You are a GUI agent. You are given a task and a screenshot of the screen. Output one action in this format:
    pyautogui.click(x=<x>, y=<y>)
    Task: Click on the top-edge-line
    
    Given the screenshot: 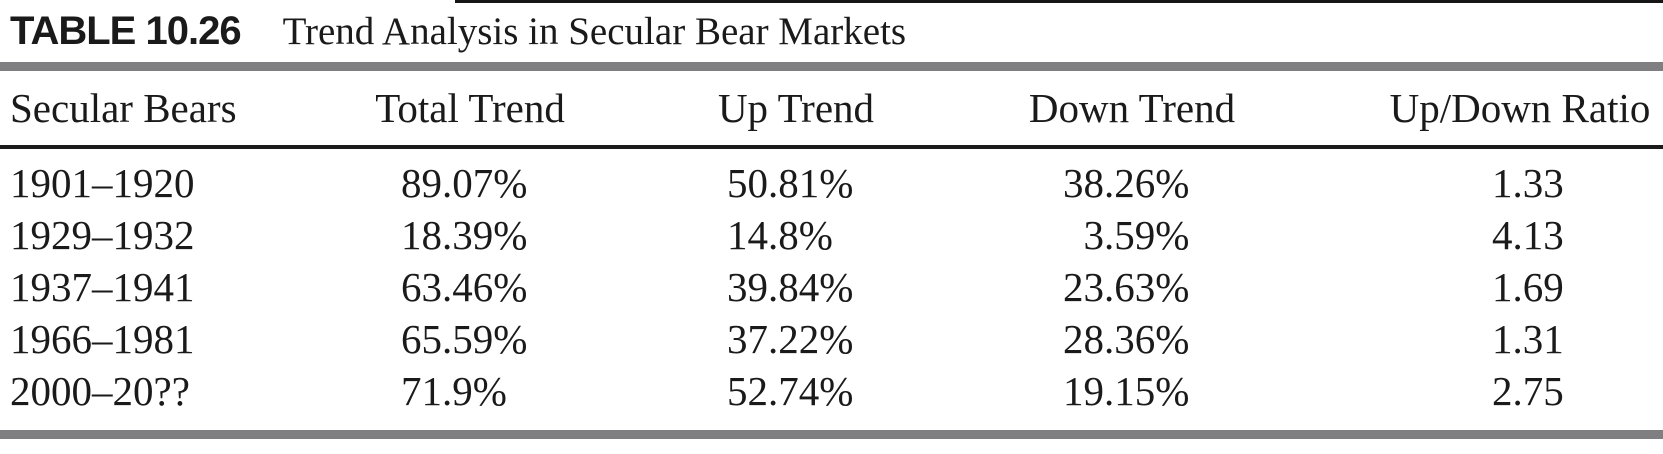 What is the action you would take?
    pyautogui.click(x=1059, y=1)
    